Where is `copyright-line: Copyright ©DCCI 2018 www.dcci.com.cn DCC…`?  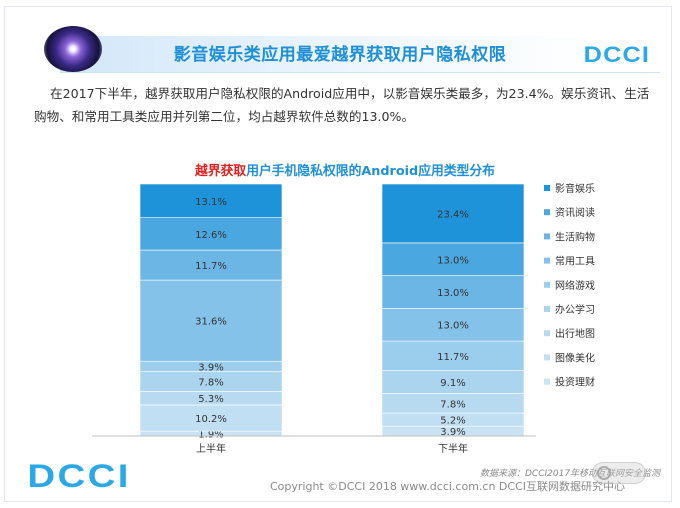
copyright-line: Copyright ©DCCI 2018 www.dcci.com.cn DCC… is located at coordinates (447, 486).